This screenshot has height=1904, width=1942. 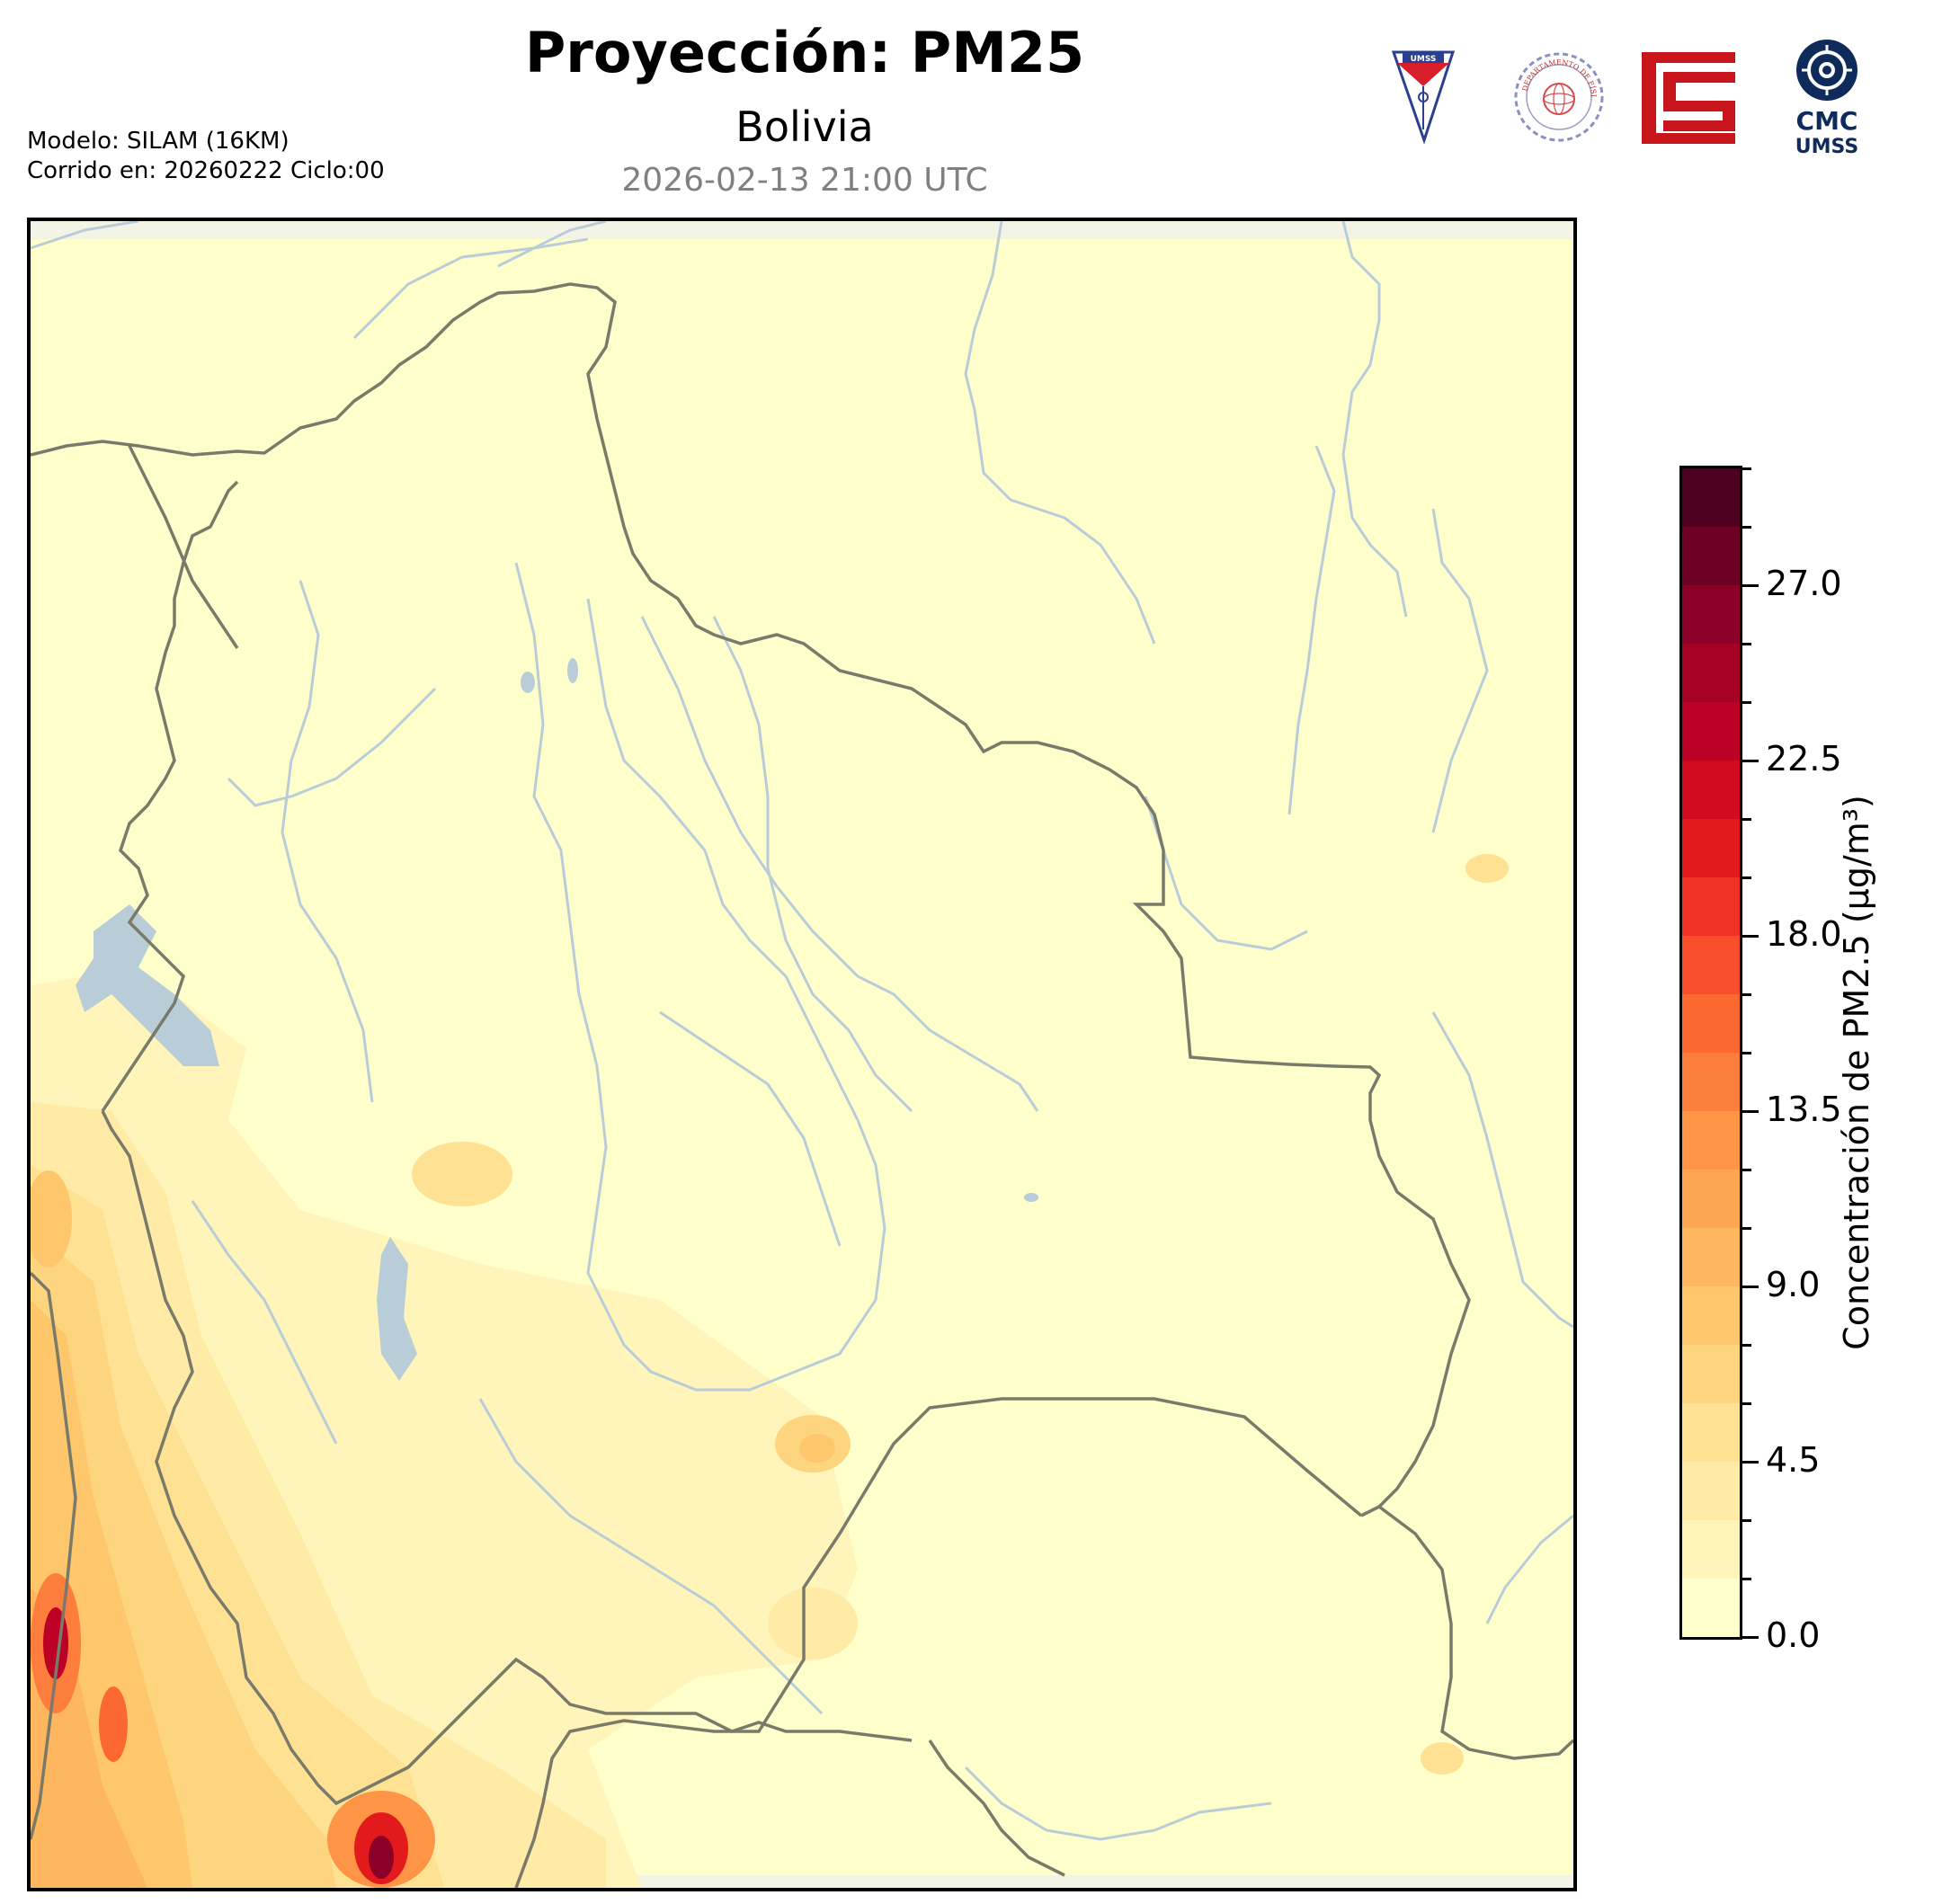 I want to click on border-bolivia-paraguay, so click(x=938, y=1642).